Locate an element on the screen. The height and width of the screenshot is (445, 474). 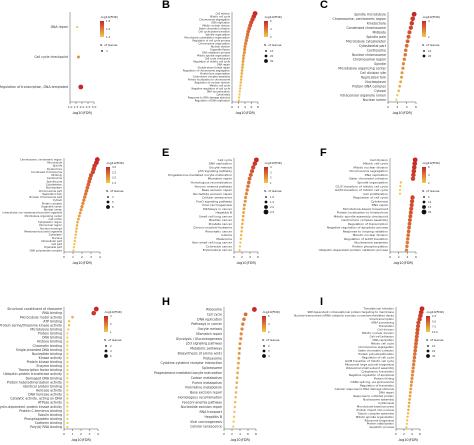
category-label: Oocyte meiosis is located at coordinates (220, 167).